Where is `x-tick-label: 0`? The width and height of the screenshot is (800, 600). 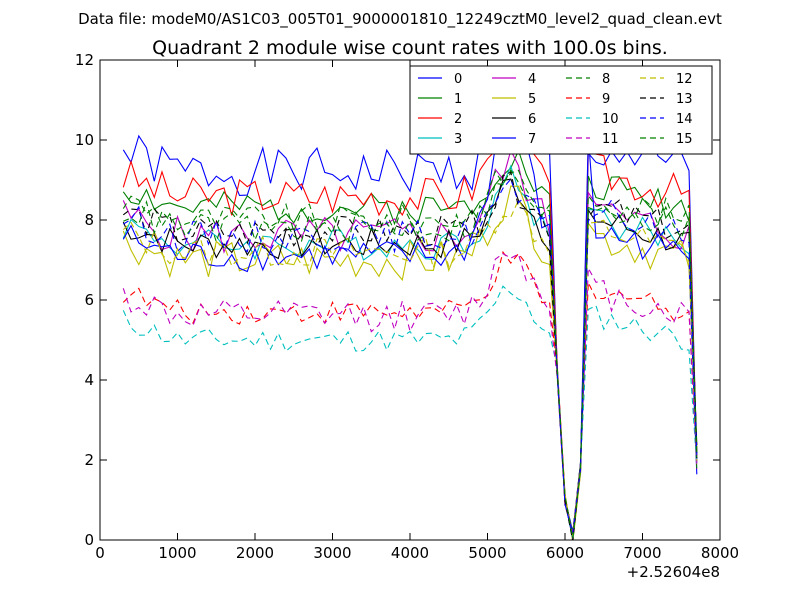
x-tick-label: 0 is located at coordinates (100, 553).